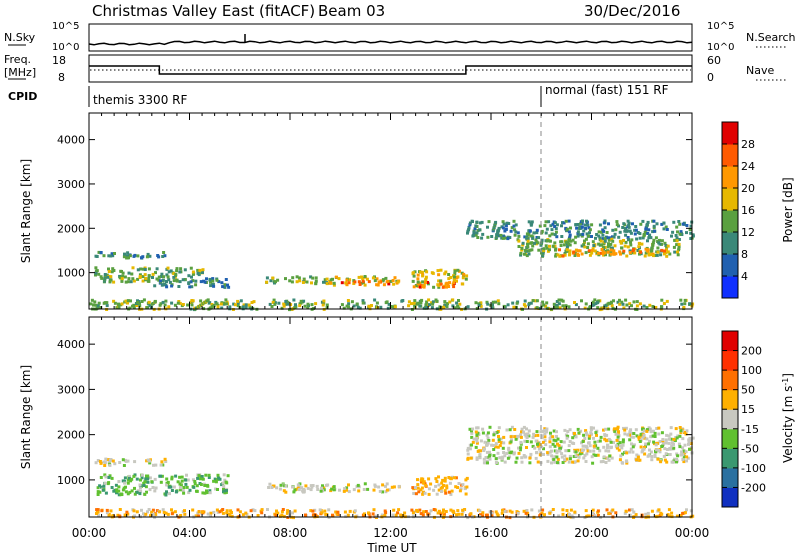 The image size is (800, 554). I want to click on colorbar-tick-label: -15, so click(750, 429).